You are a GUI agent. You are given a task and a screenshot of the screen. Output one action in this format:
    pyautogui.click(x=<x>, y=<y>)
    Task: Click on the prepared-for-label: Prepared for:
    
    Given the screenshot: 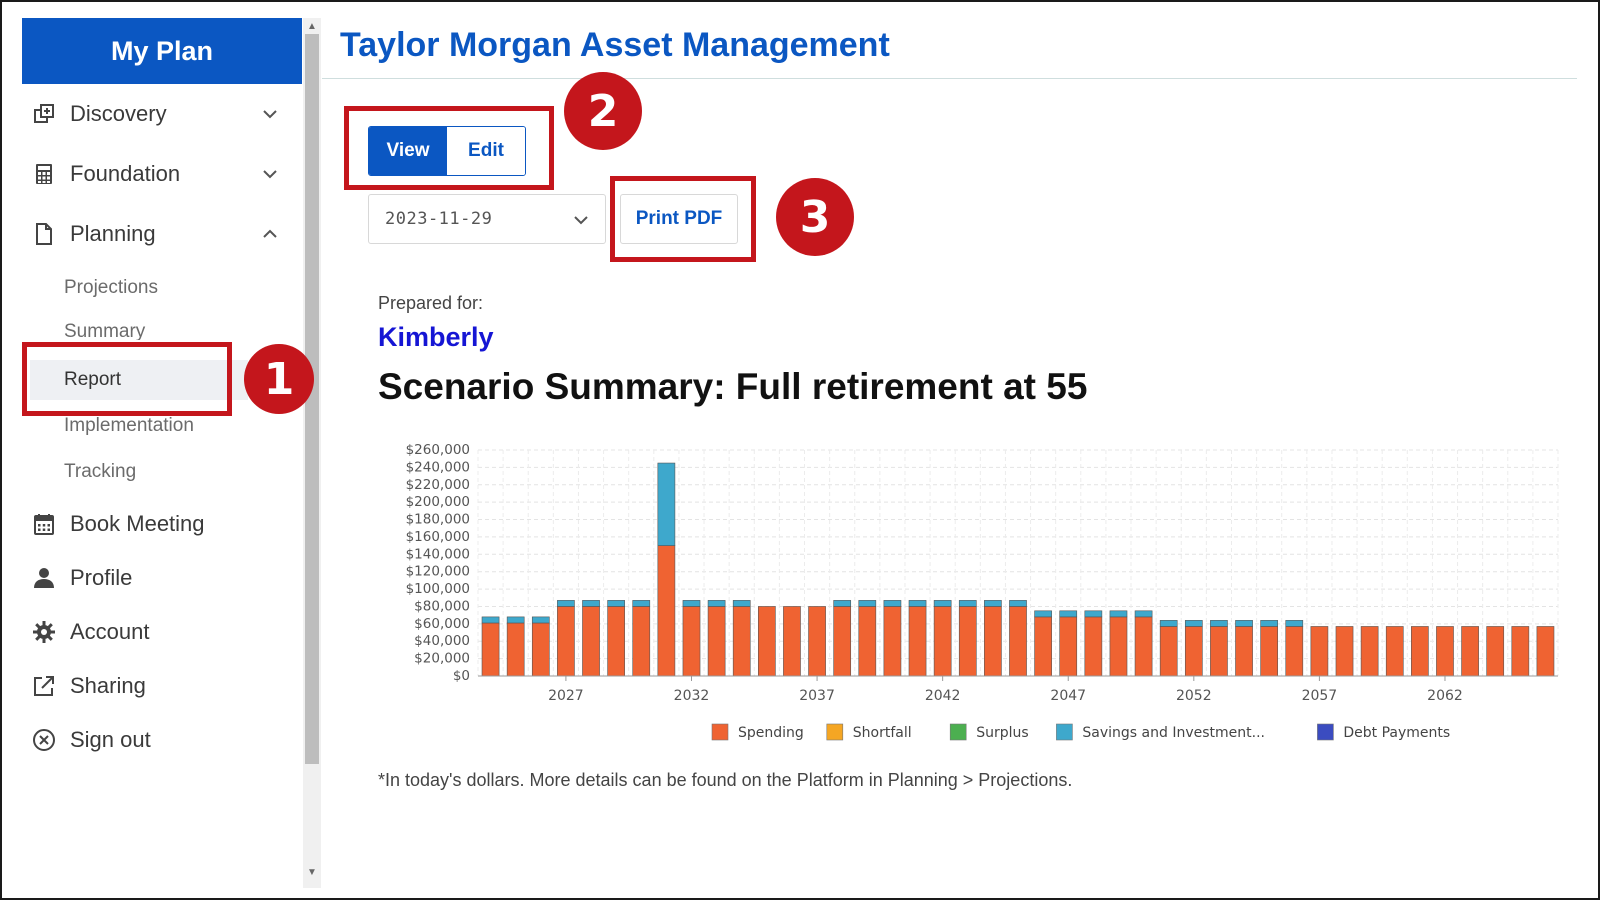 What is the action you would take?
    pyautogui.click(x=431, y=303)
    